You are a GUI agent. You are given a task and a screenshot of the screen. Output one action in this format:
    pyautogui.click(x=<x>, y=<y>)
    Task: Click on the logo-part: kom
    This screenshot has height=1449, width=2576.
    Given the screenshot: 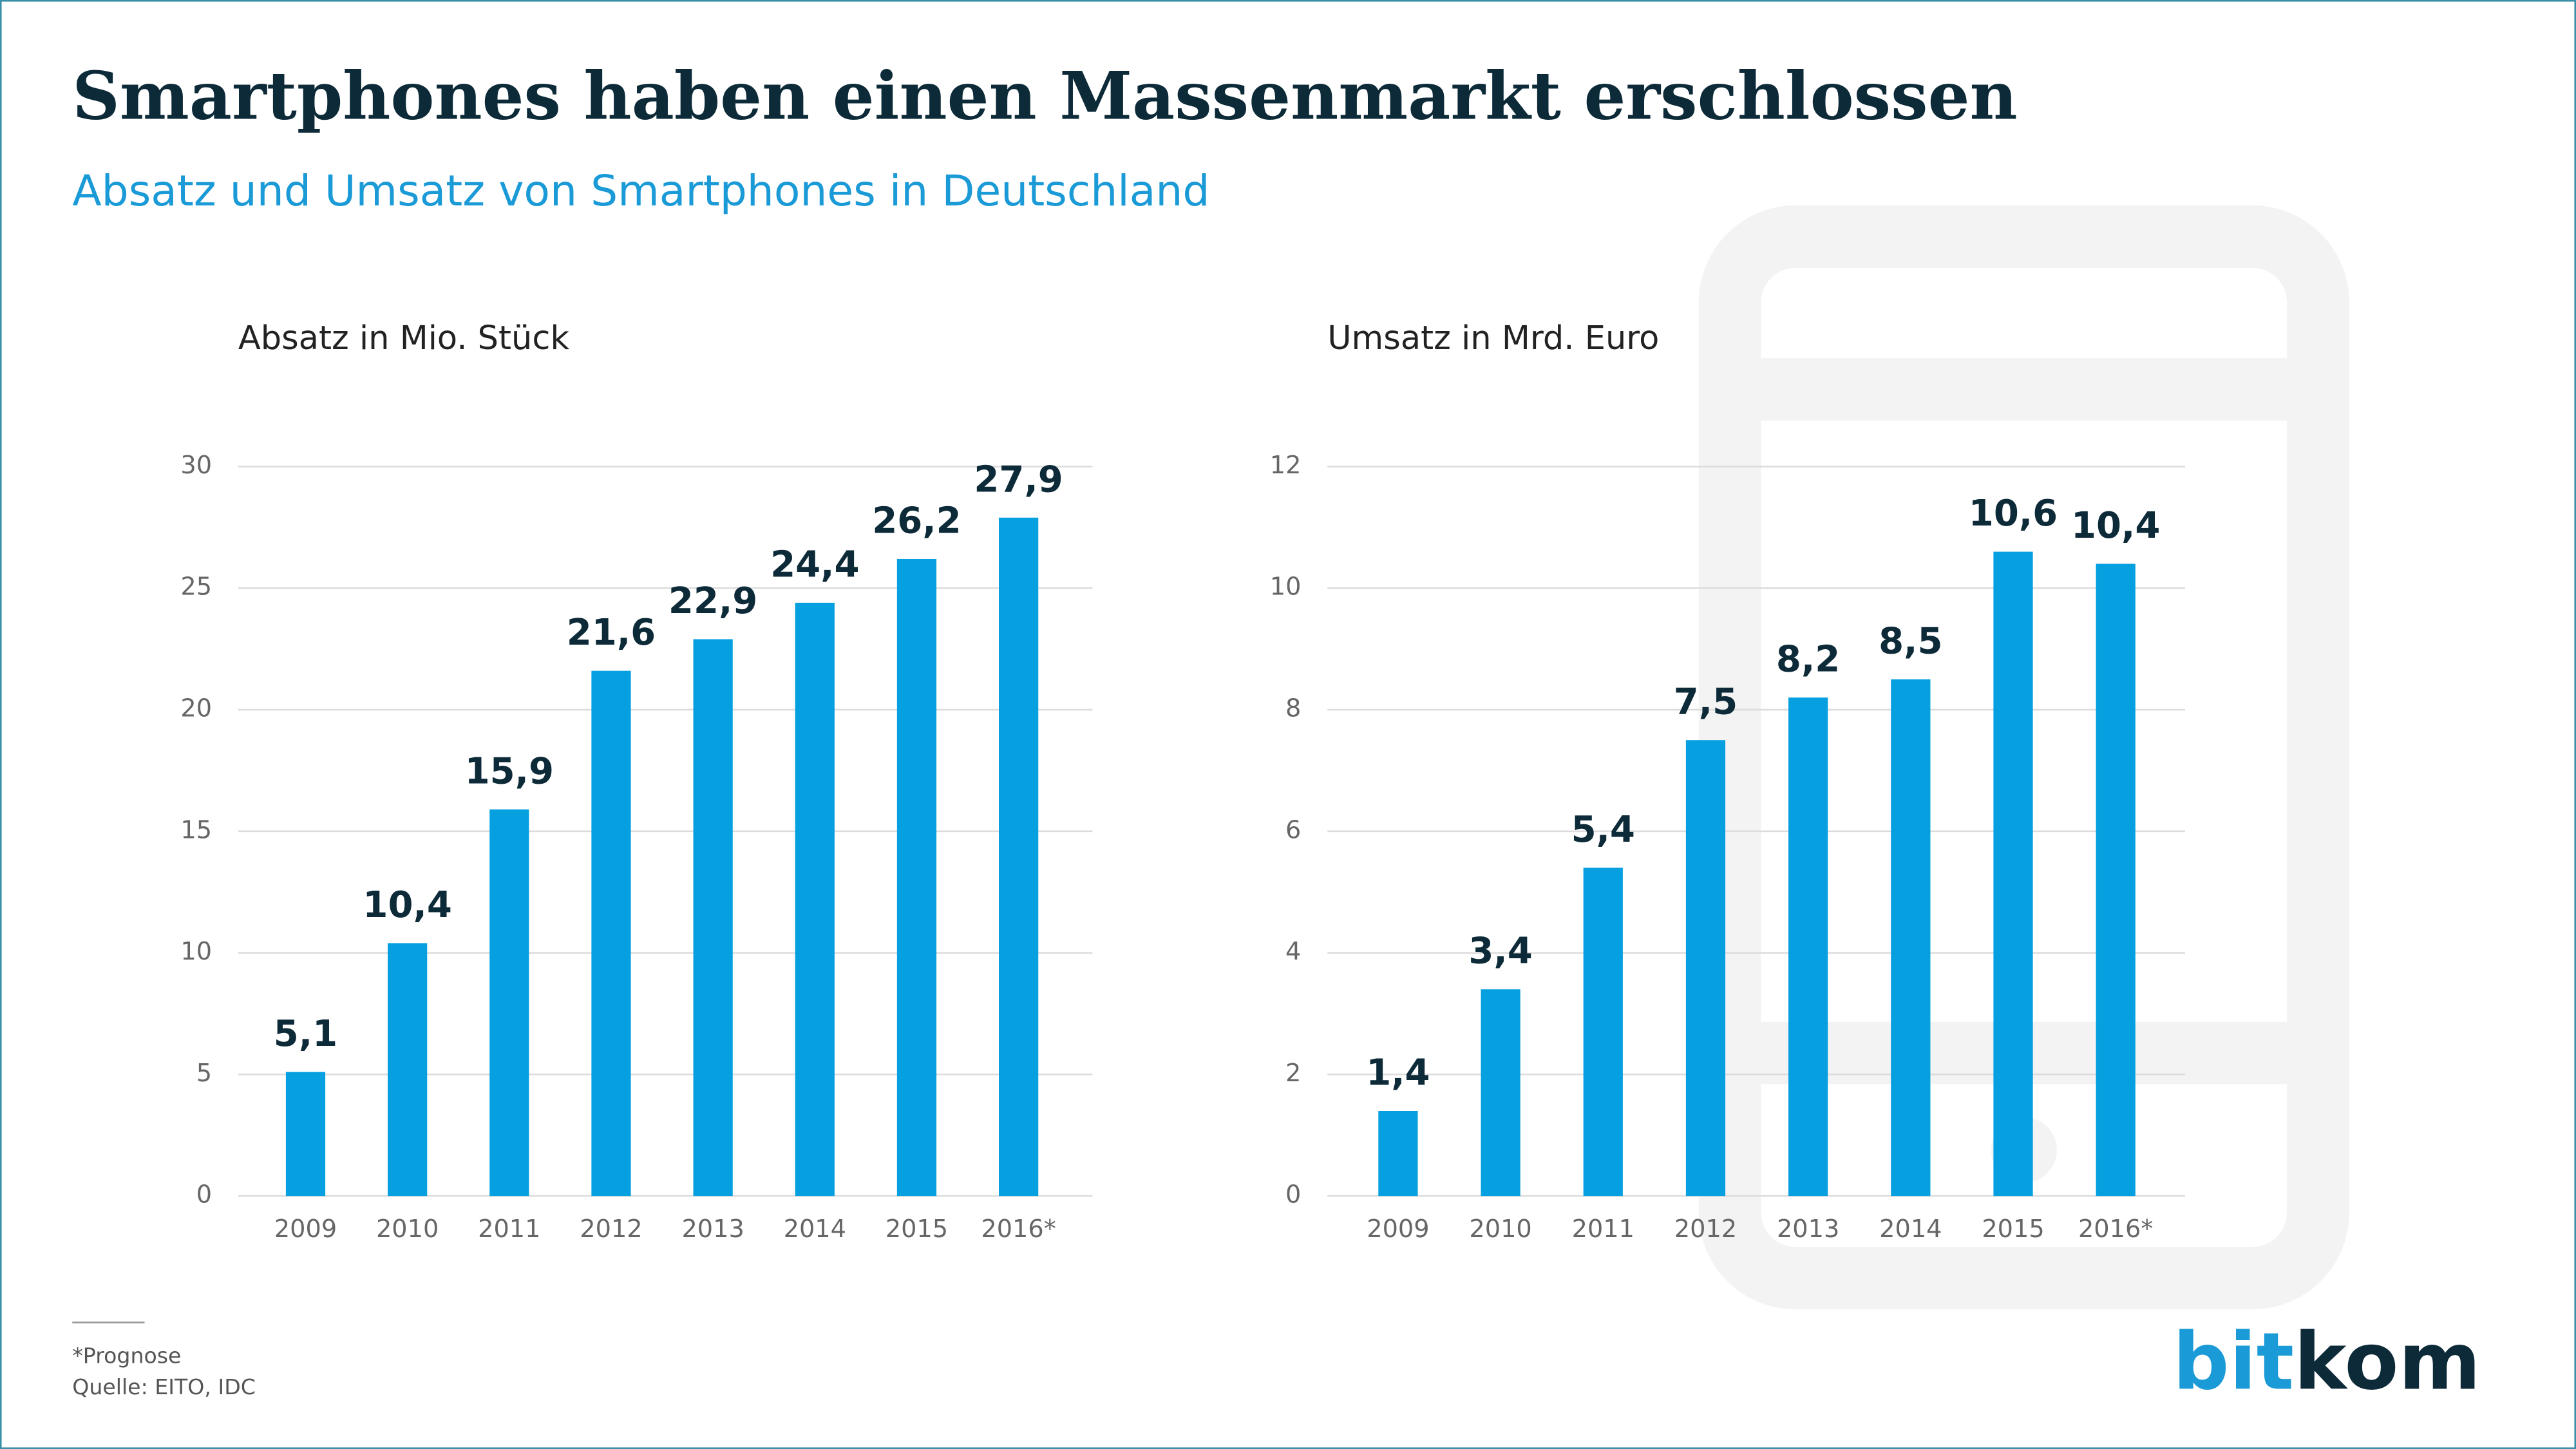 What is the action you would take?
    pyautogui.click(x=2388, y=1361)
    